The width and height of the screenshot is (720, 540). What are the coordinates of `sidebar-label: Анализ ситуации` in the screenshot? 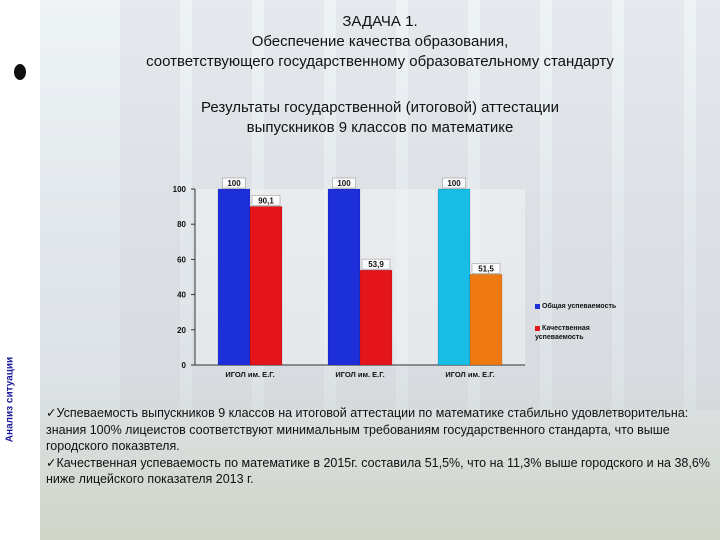 It's located at (10, 400).